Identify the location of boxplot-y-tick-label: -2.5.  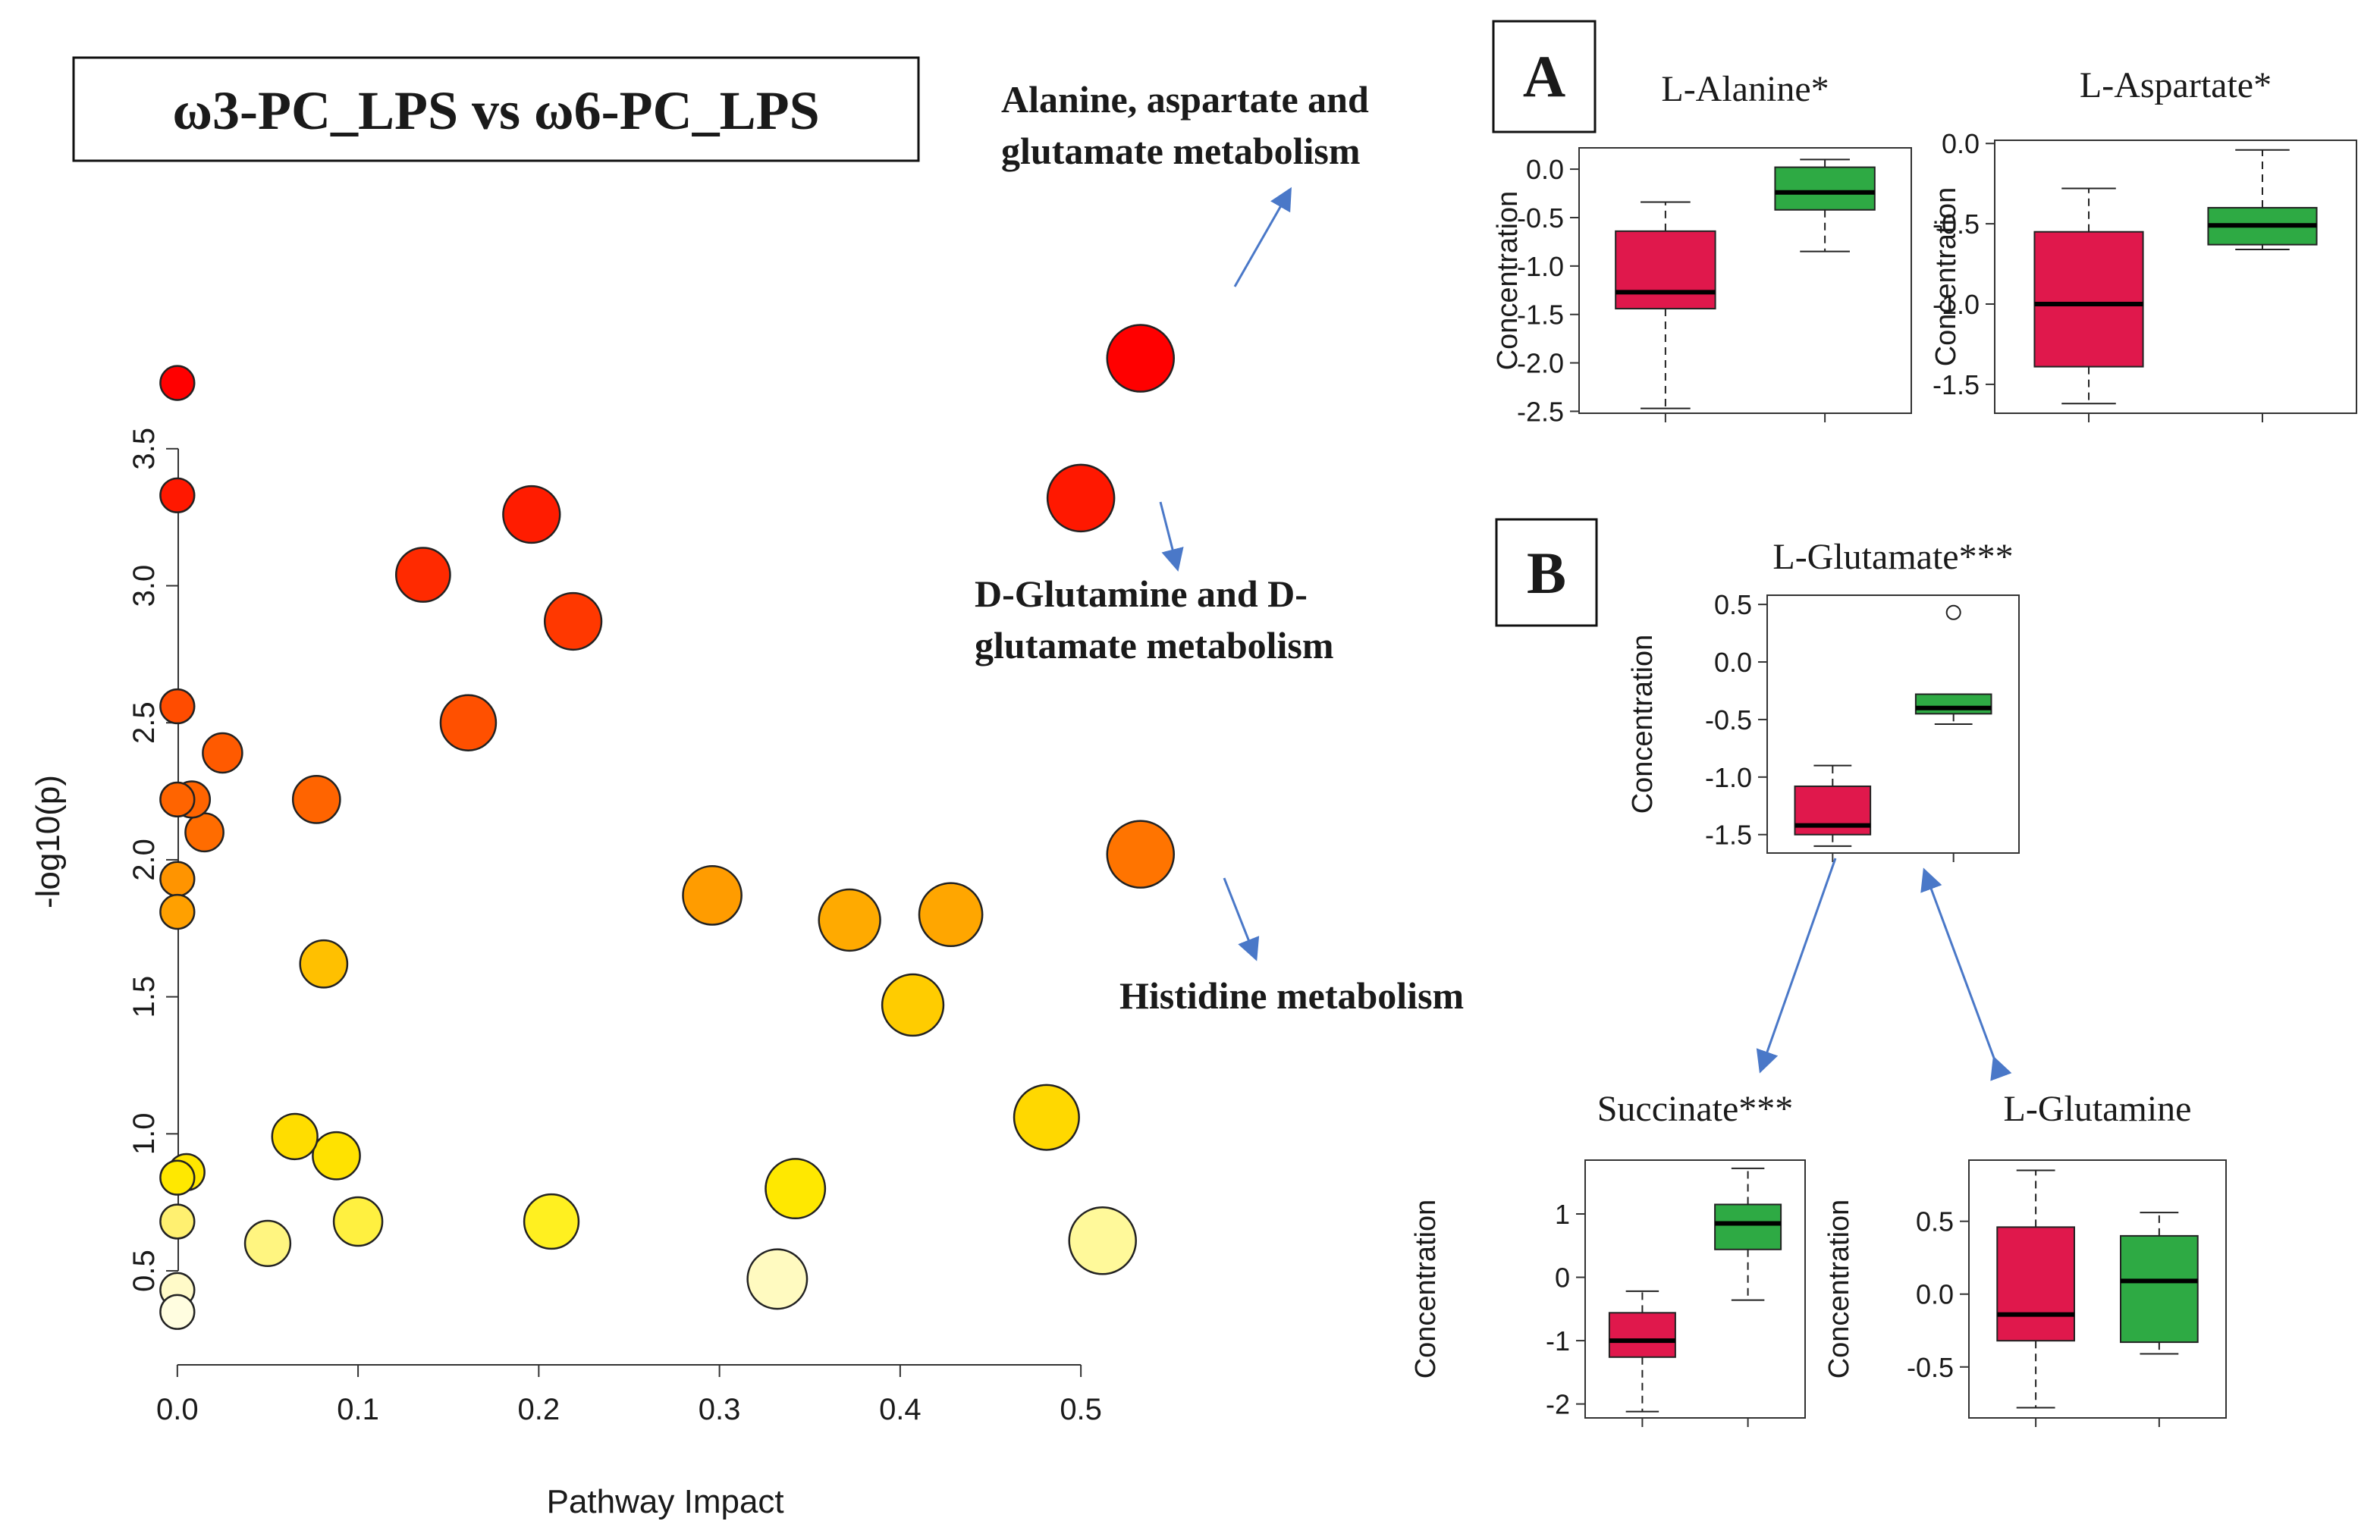
(1541, 411).